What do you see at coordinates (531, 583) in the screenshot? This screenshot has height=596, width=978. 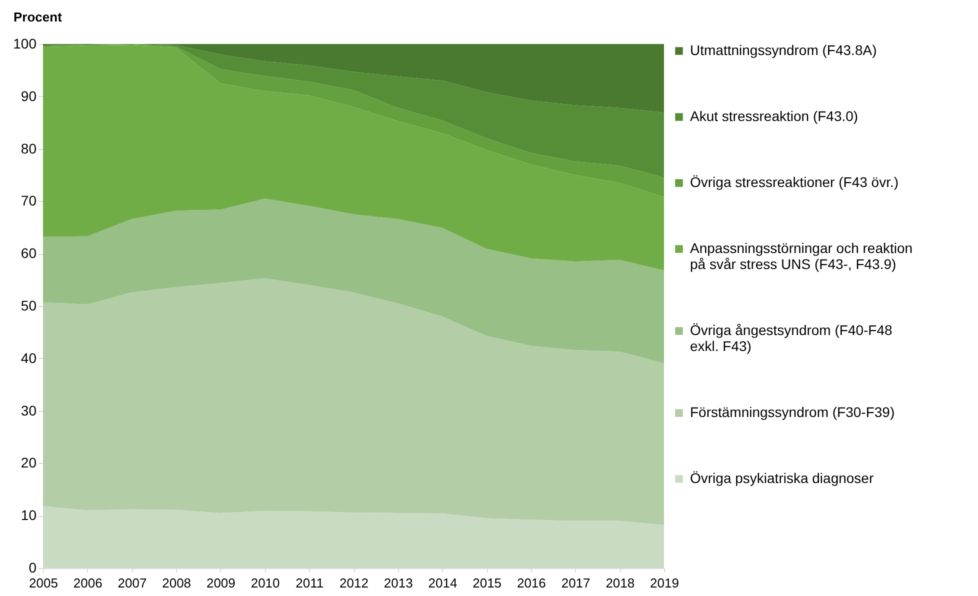 I see `x-tick-label: 2016` at bounding box center [531, 583].